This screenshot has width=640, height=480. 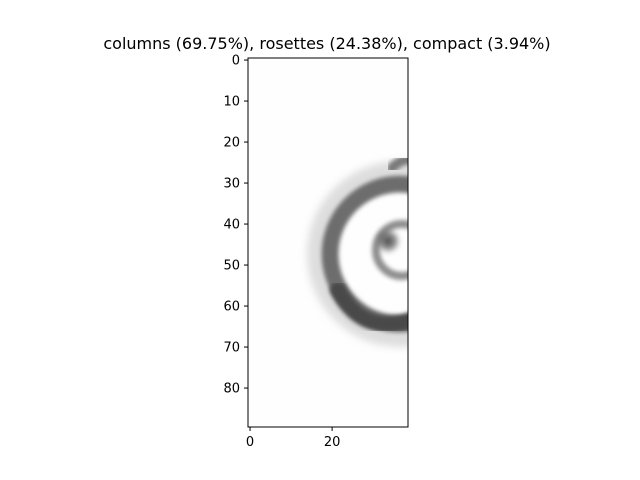 I want to click on y-tick-label: 40, so click(x=231, y=225).